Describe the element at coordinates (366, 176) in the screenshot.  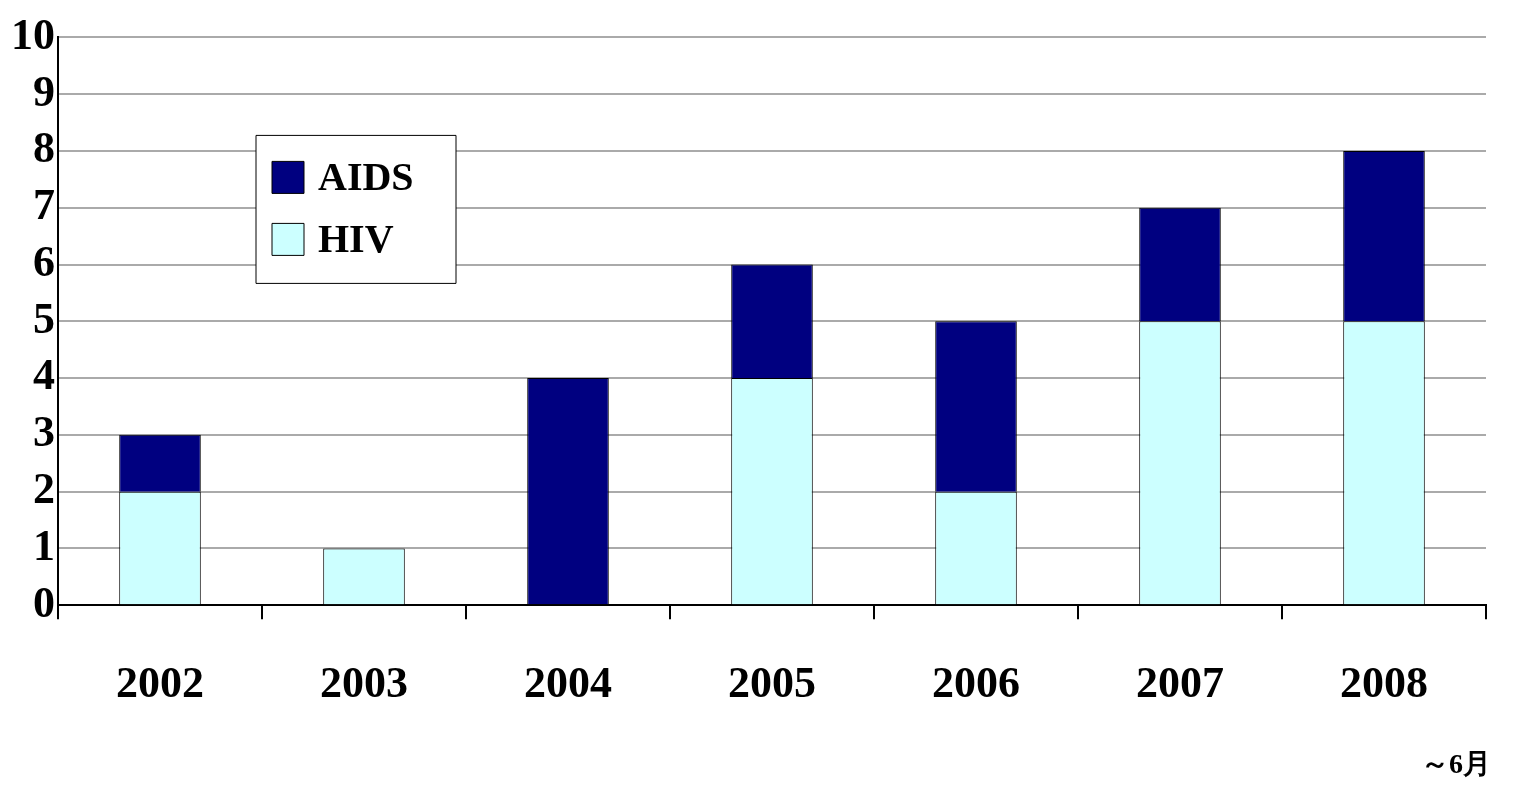
I see `legend-label: AIDS` at that location.